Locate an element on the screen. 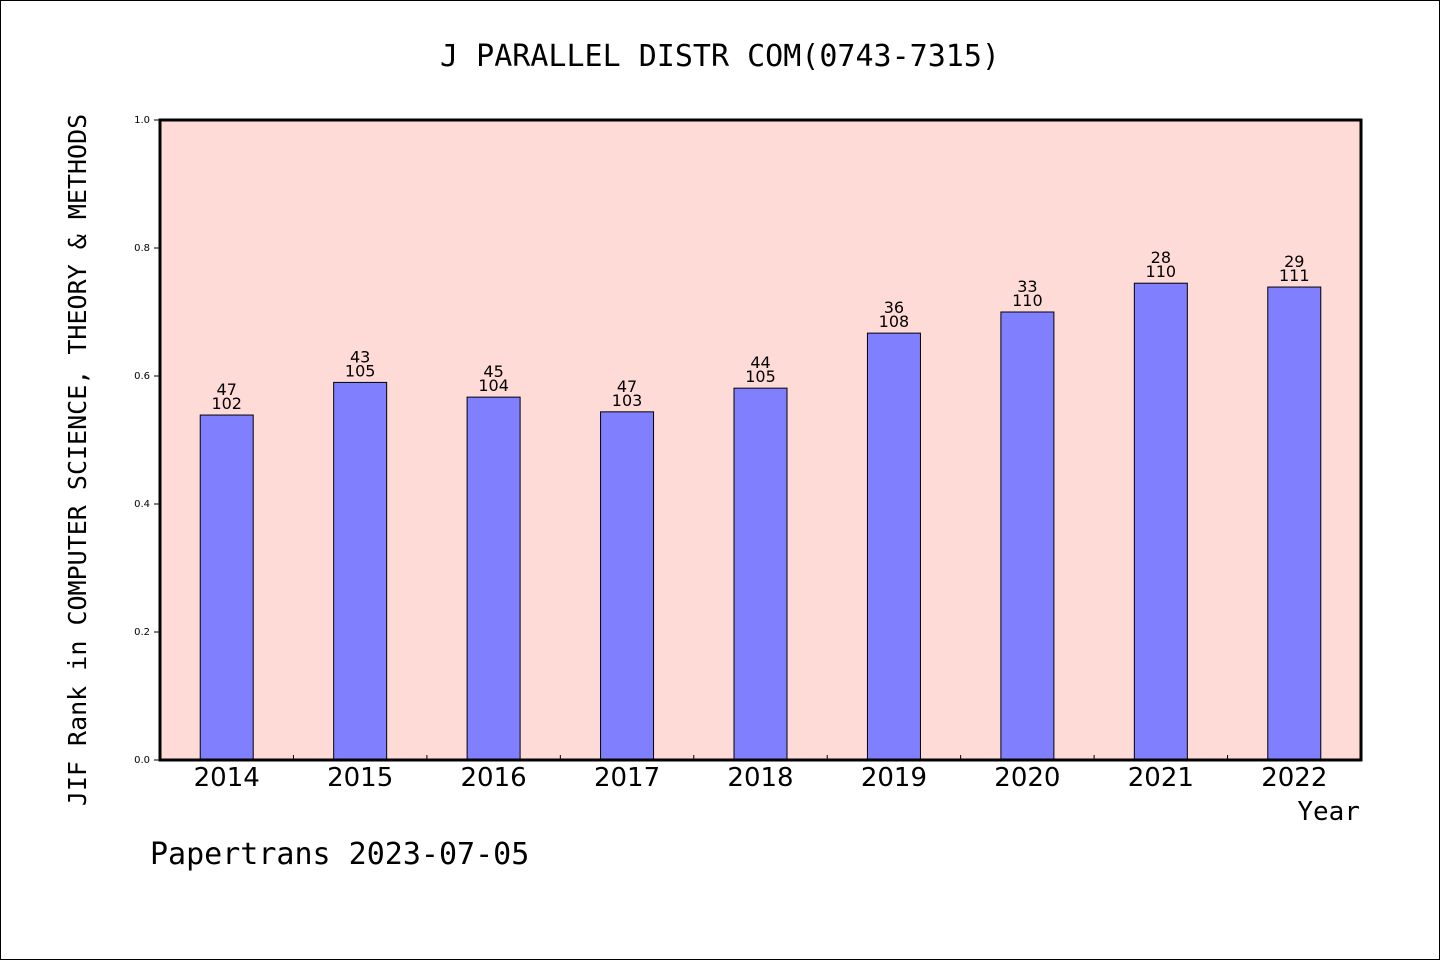  y-tick-label: 1.0 is located at coordinates (142, 120).